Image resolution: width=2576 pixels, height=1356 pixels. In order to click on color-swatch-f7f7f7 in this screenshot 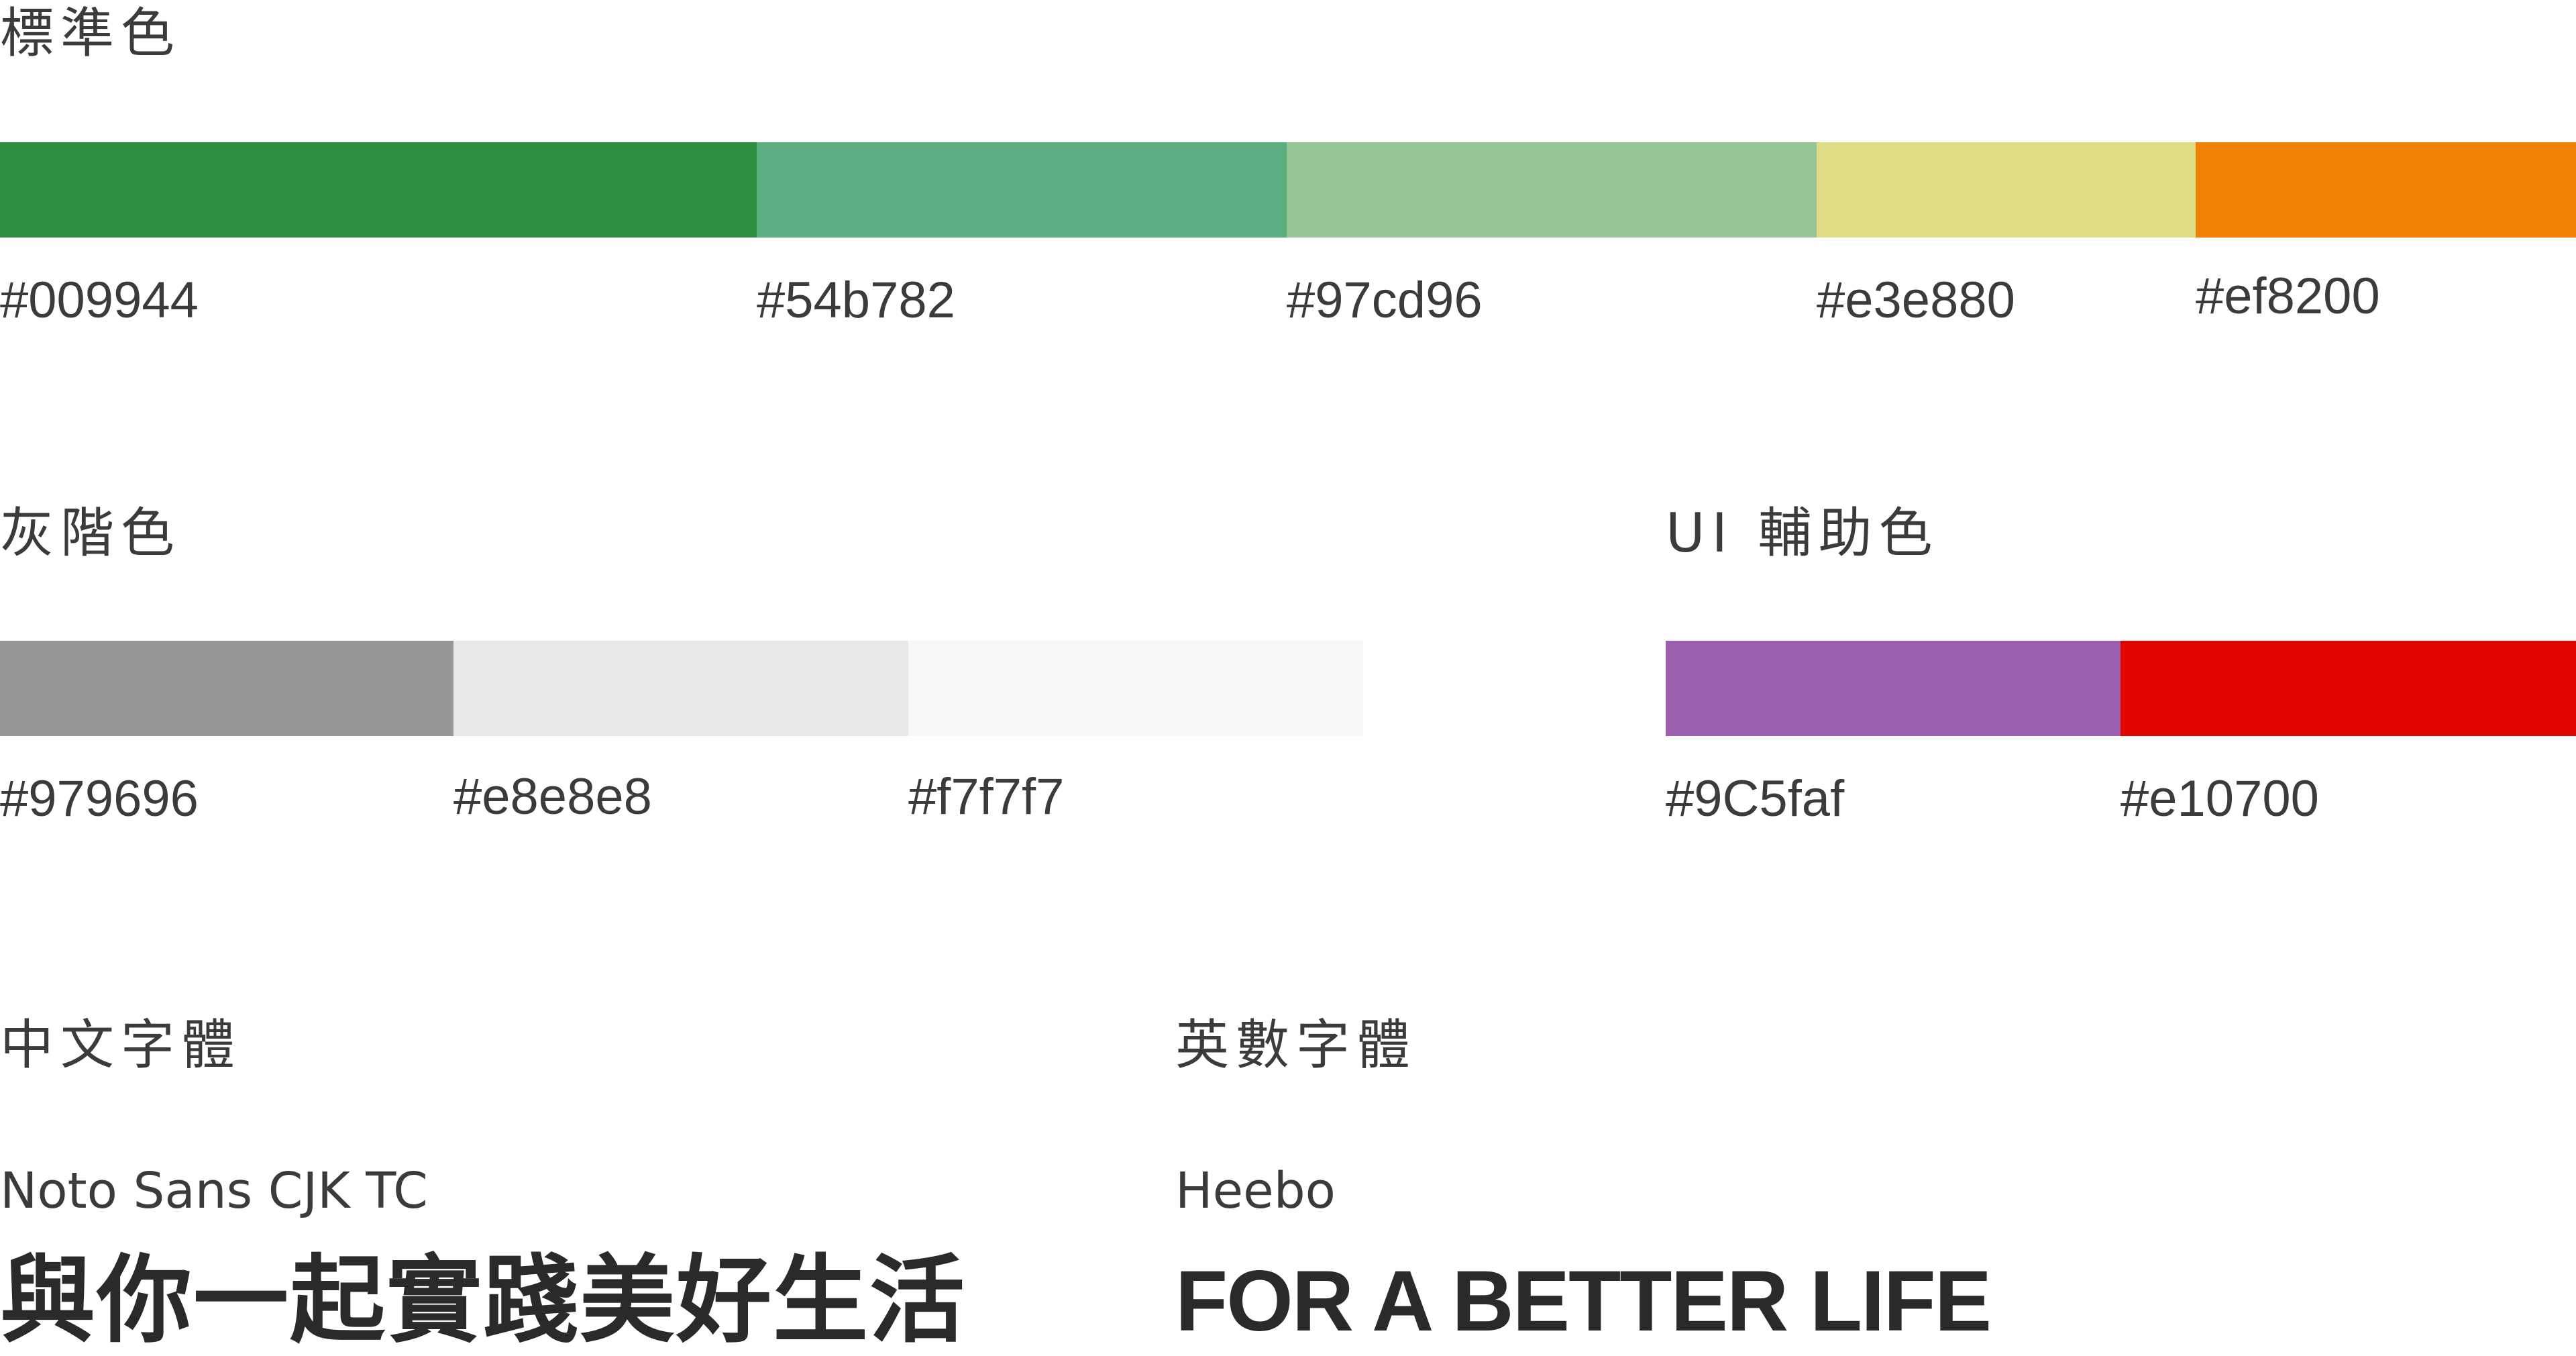, I will do `click(1135, 688)`.